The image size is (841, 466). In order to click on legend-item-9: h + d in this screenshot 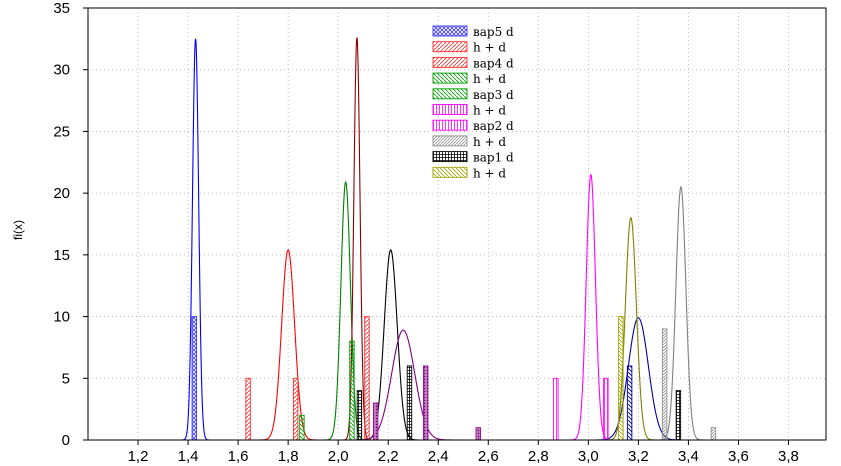, I will do `click(469, 173)`.